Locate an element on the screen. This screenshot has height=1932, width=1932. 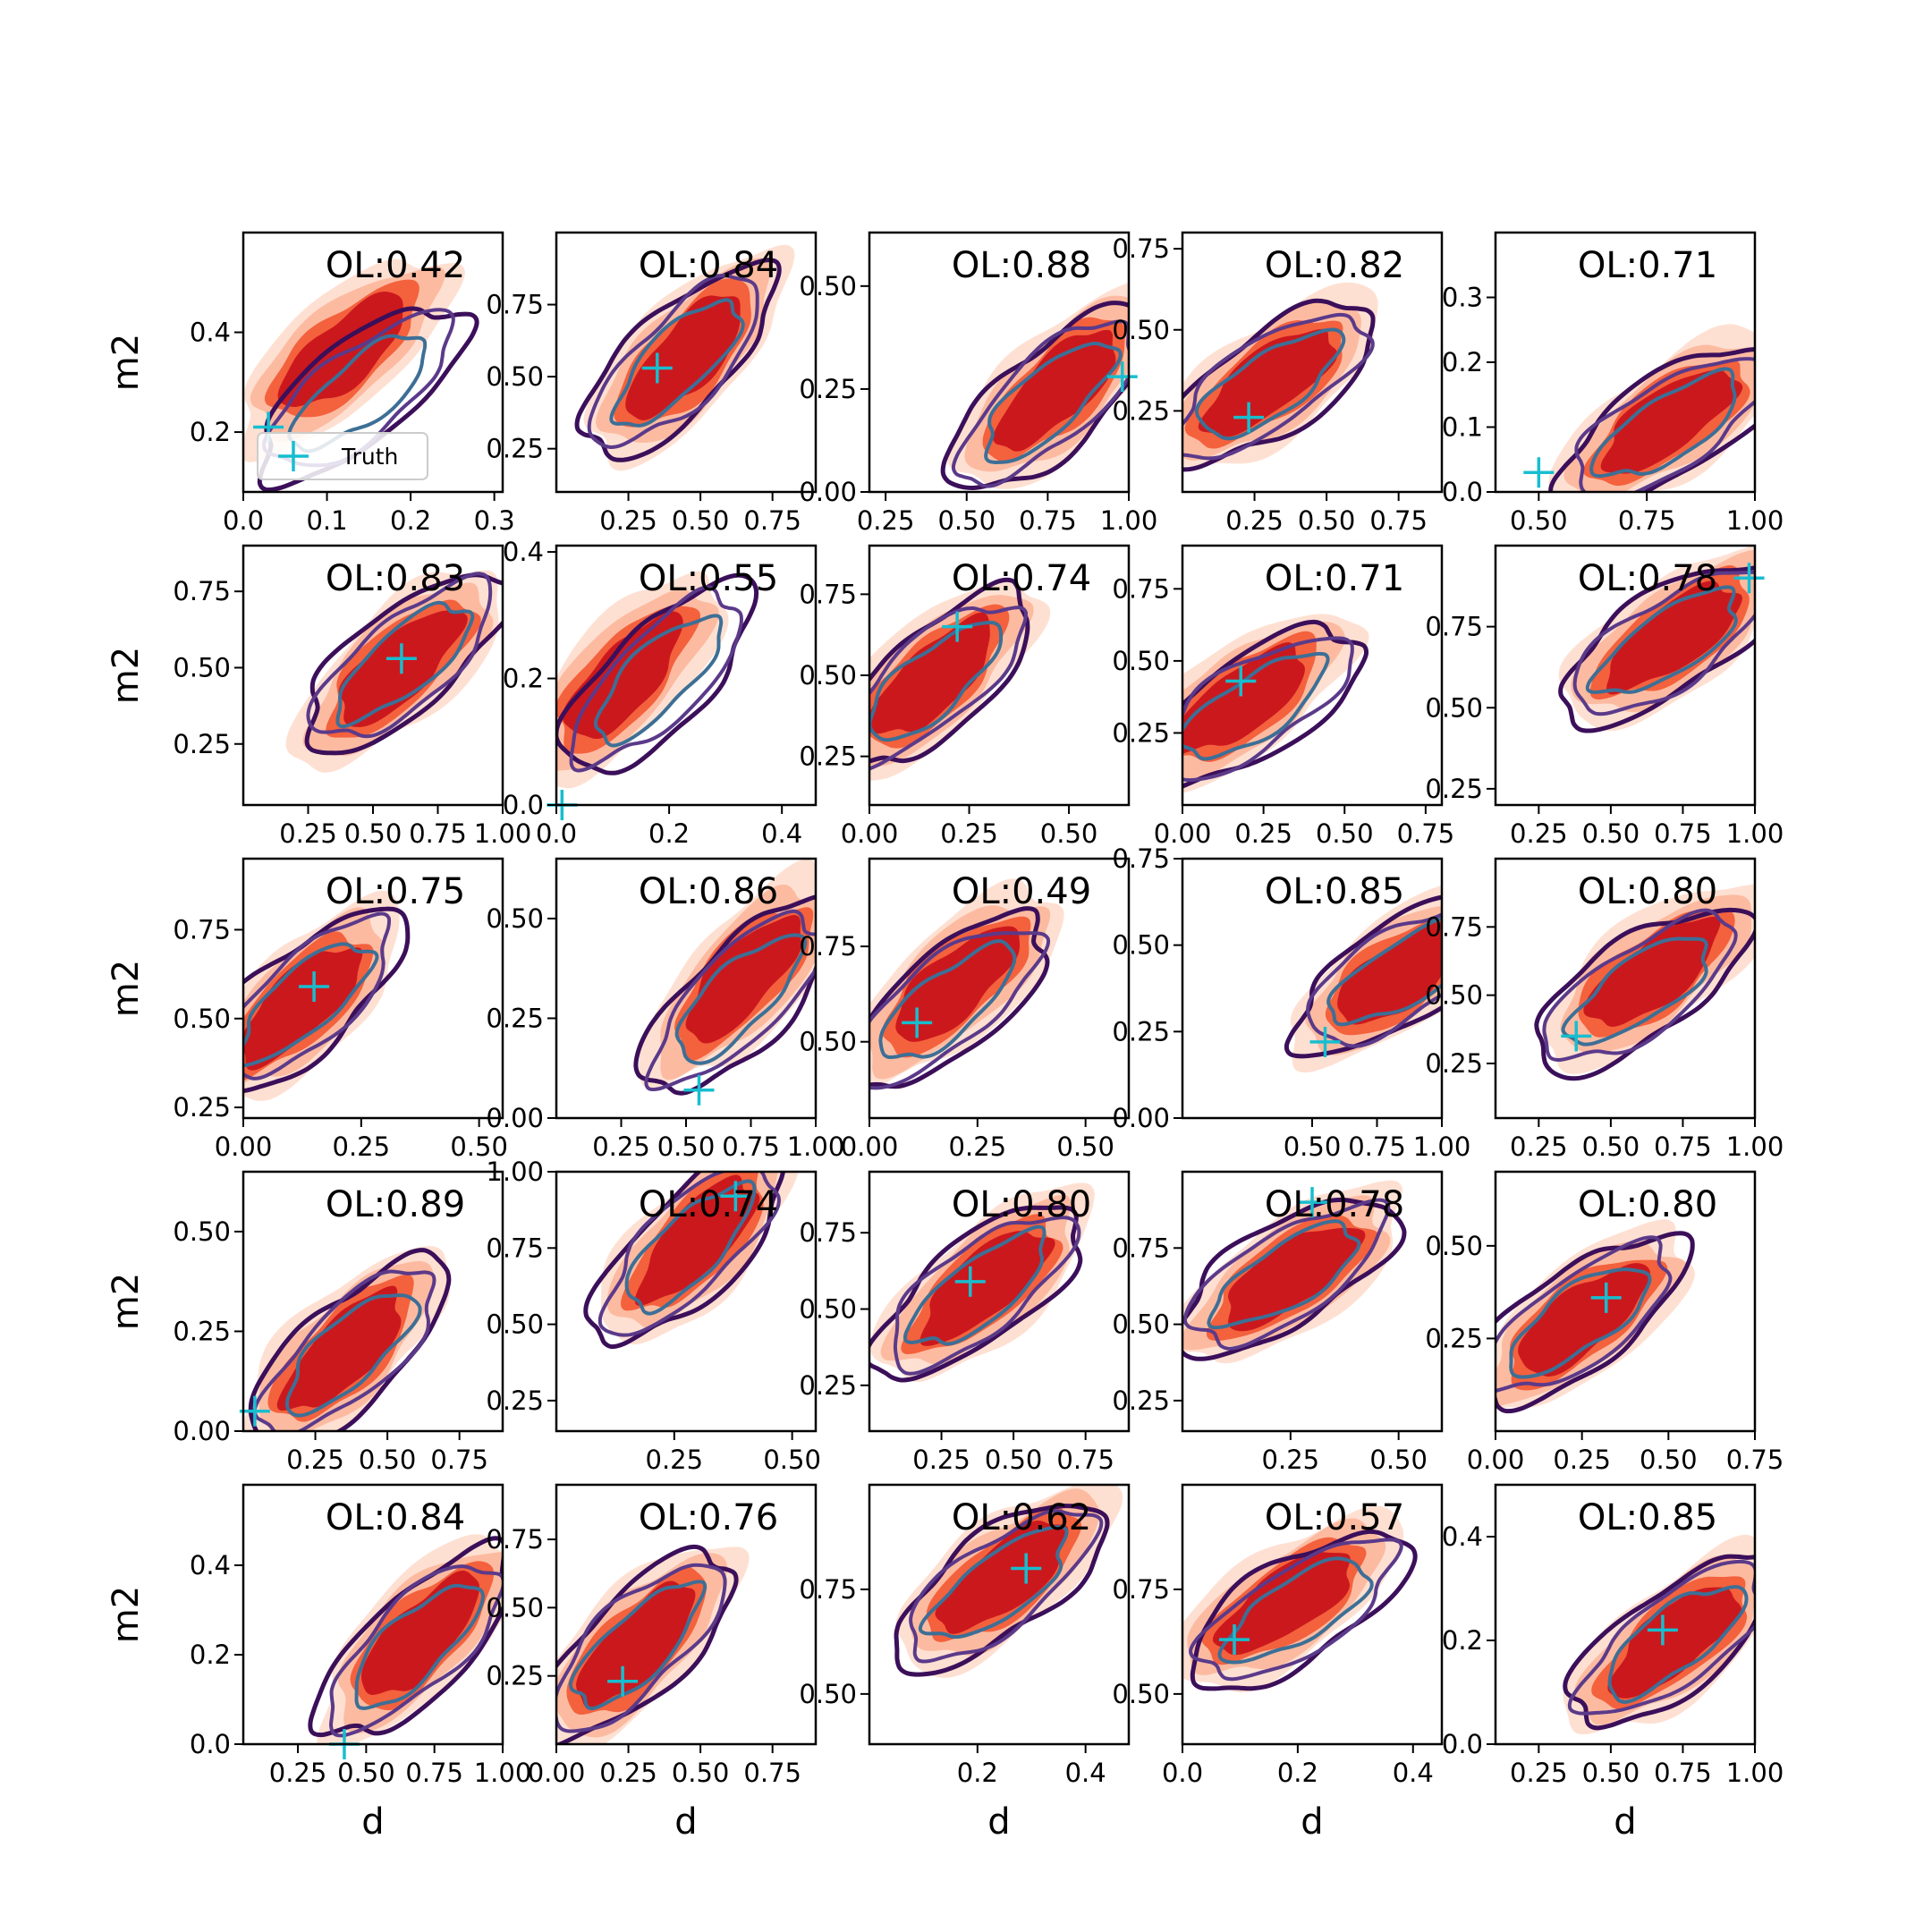
x-tick-label: 0.0 is located at coordinates (243, 520).